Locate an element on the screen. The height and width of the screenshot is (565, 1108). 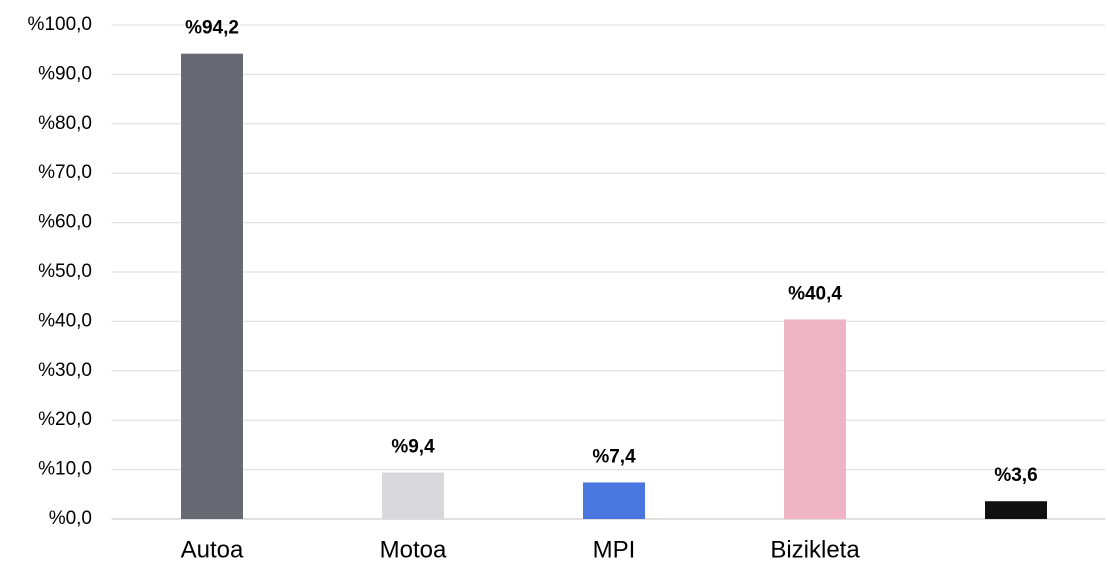
x-tick-label: Autoa is located at coordinates (212, 549).